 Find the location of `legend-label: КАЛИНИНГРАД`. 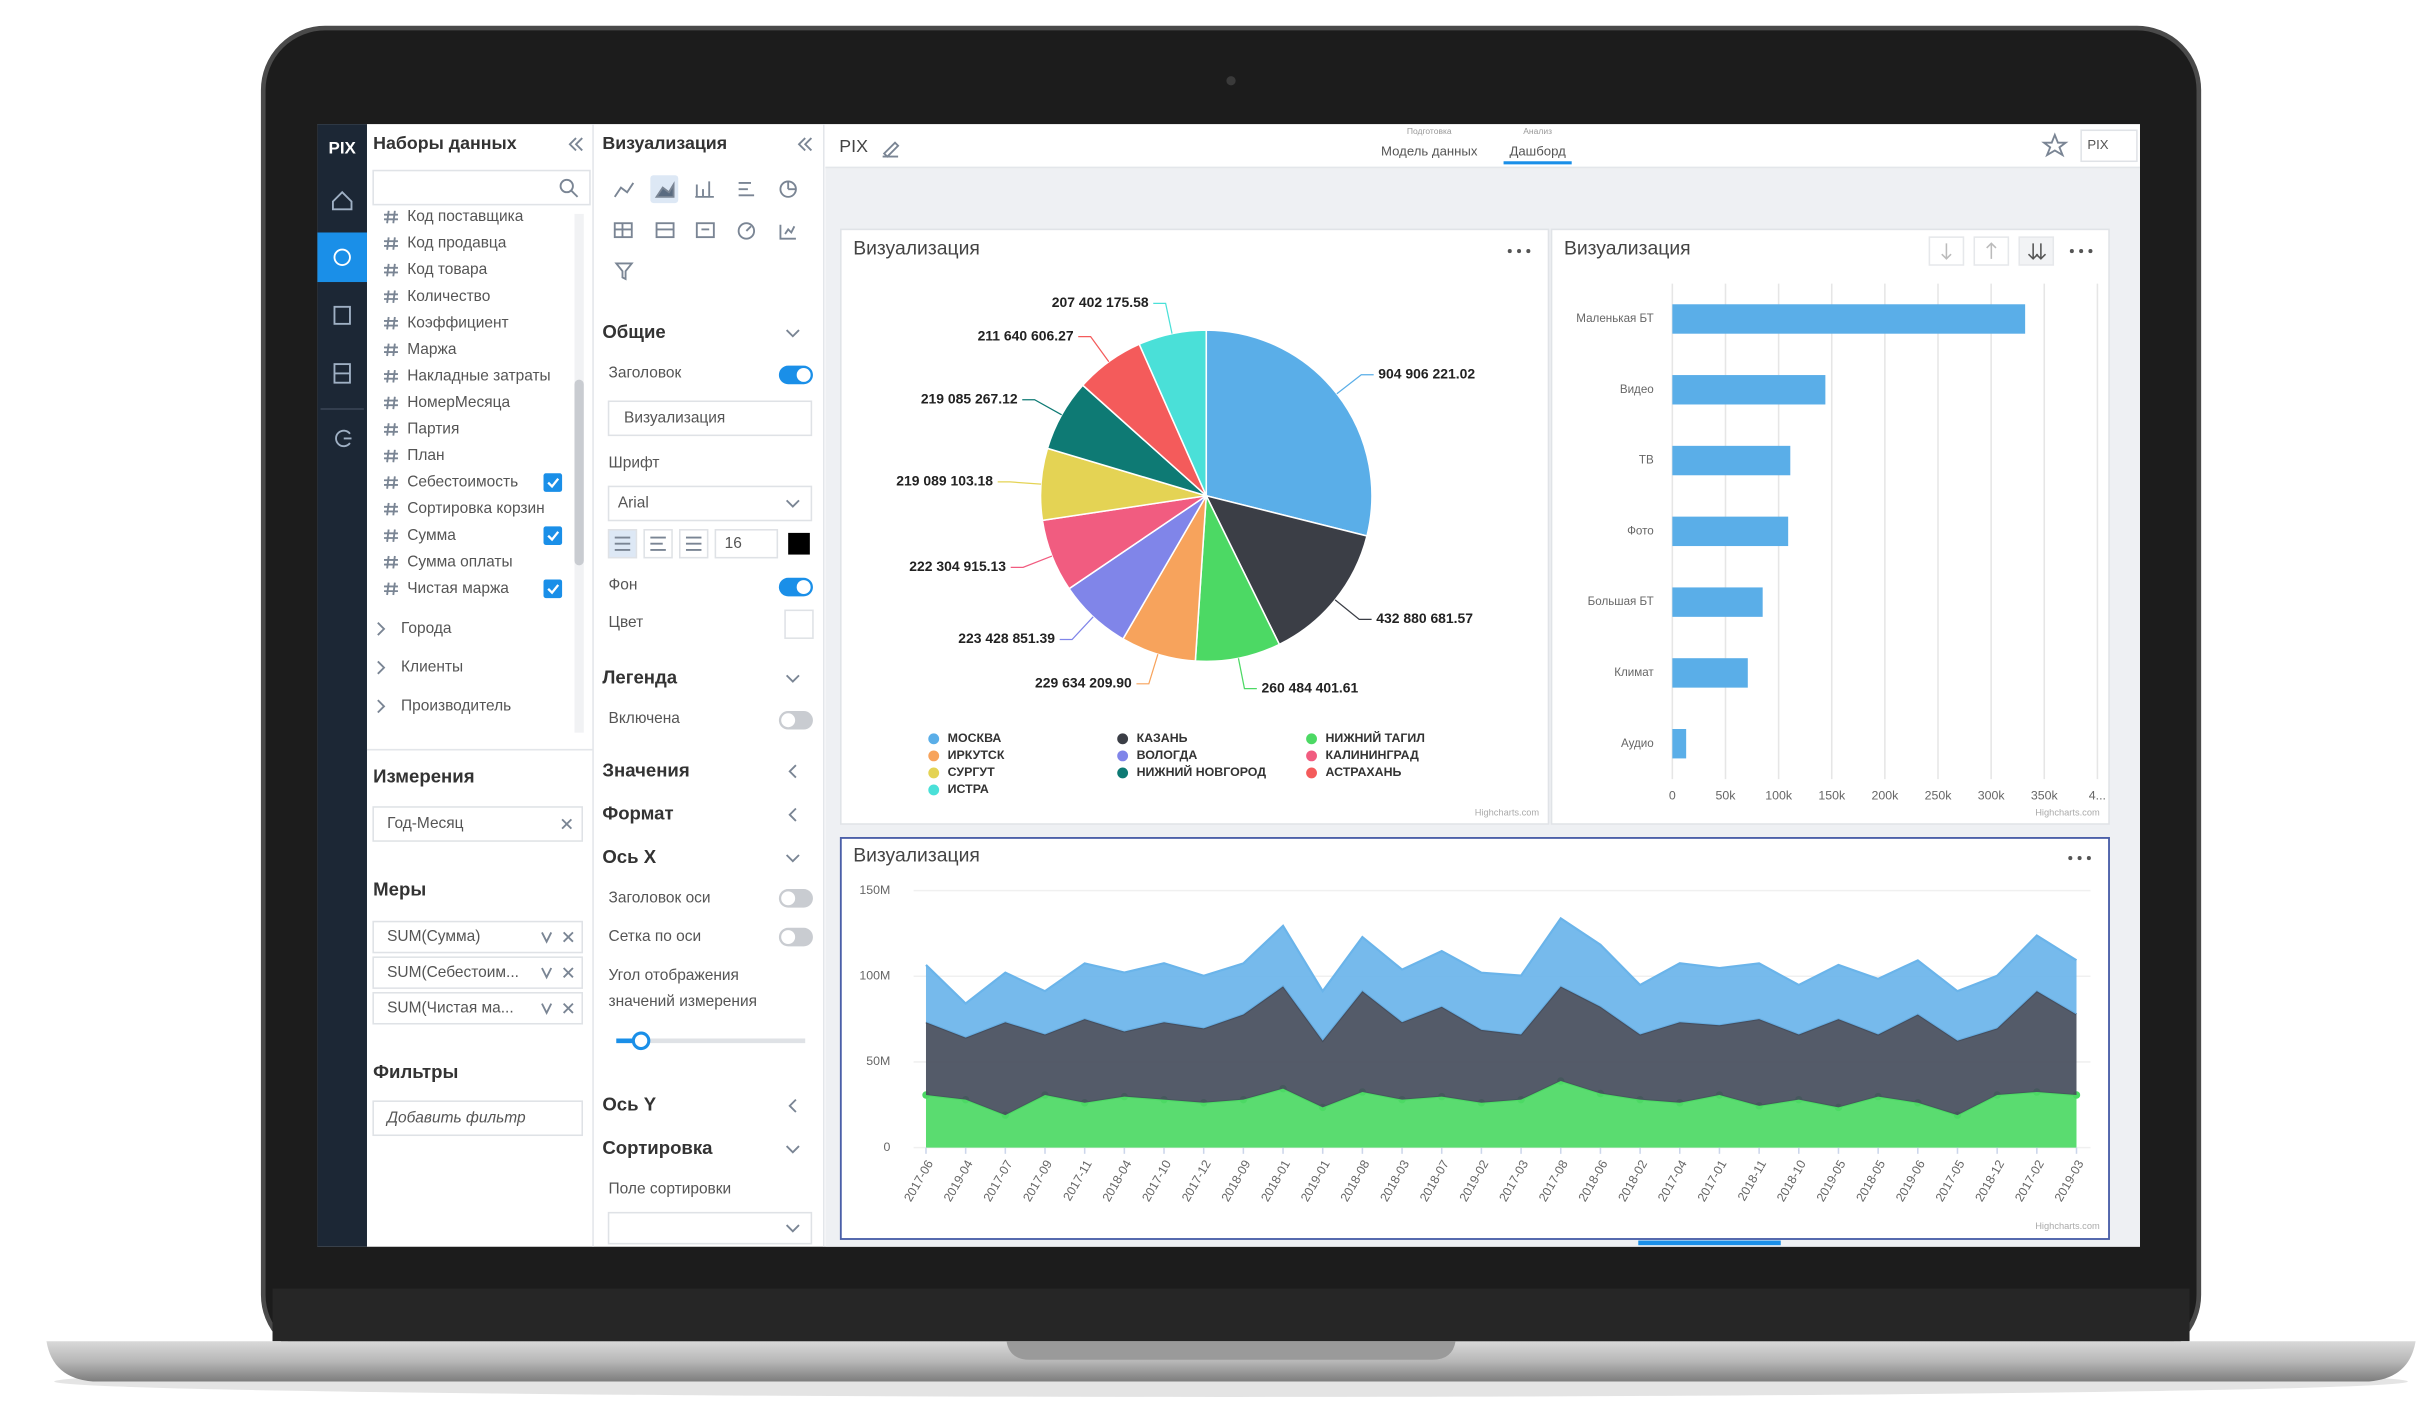

legend-label: КАЛИНИНГРАД is located at coordinates (1372, 755).